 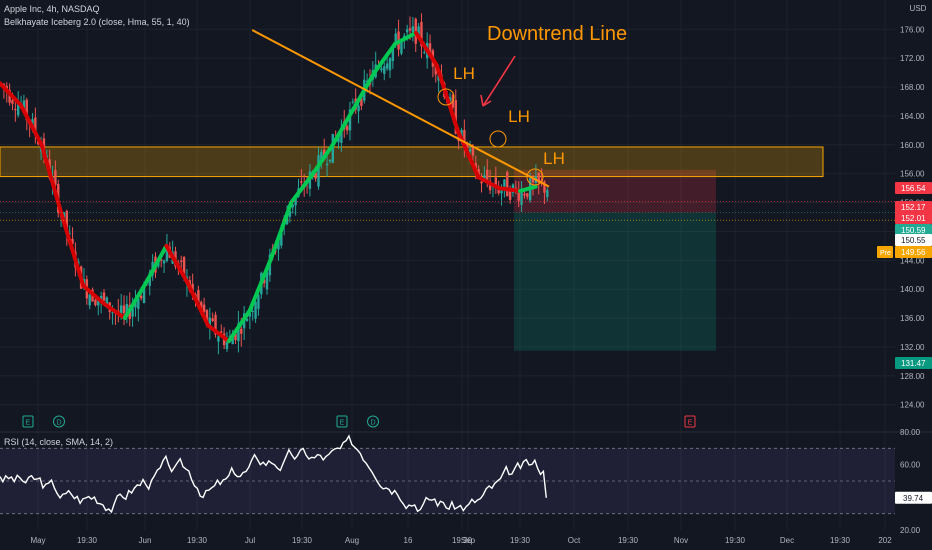 I want to click on symbol-legend: Apple Inc, 4h, NASDAQ, so click(x=52, y=9).